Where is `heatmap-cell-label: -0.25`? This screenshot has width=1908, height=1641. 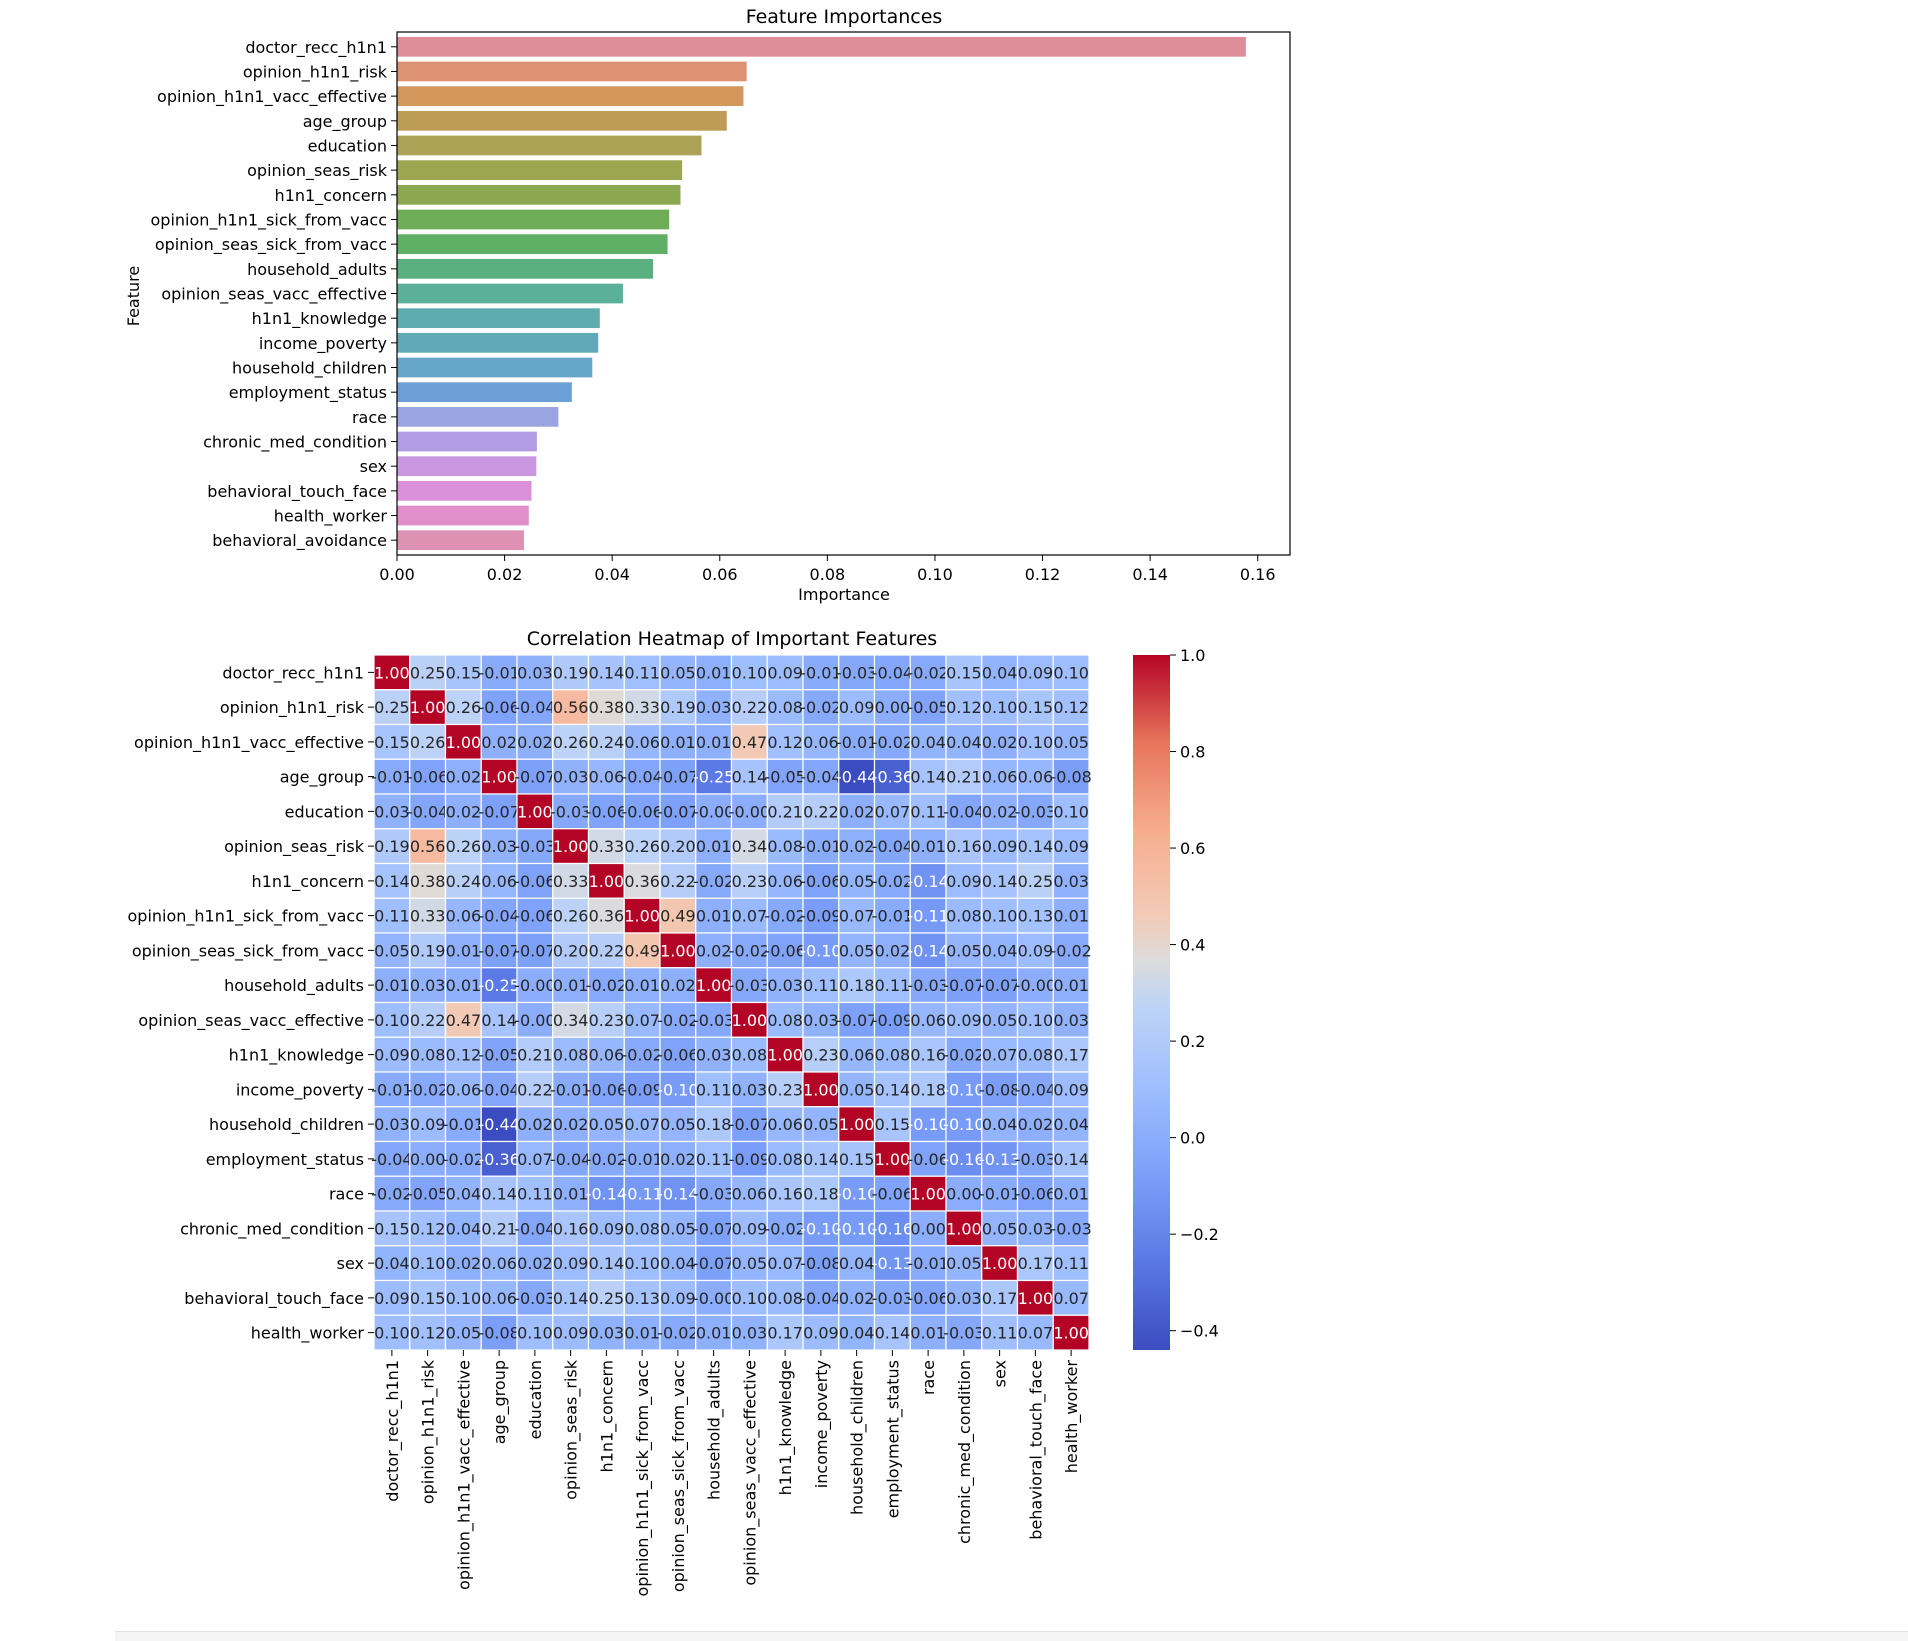
heatmap-cell-label: -0.25 is located at coordinates (498, 985).